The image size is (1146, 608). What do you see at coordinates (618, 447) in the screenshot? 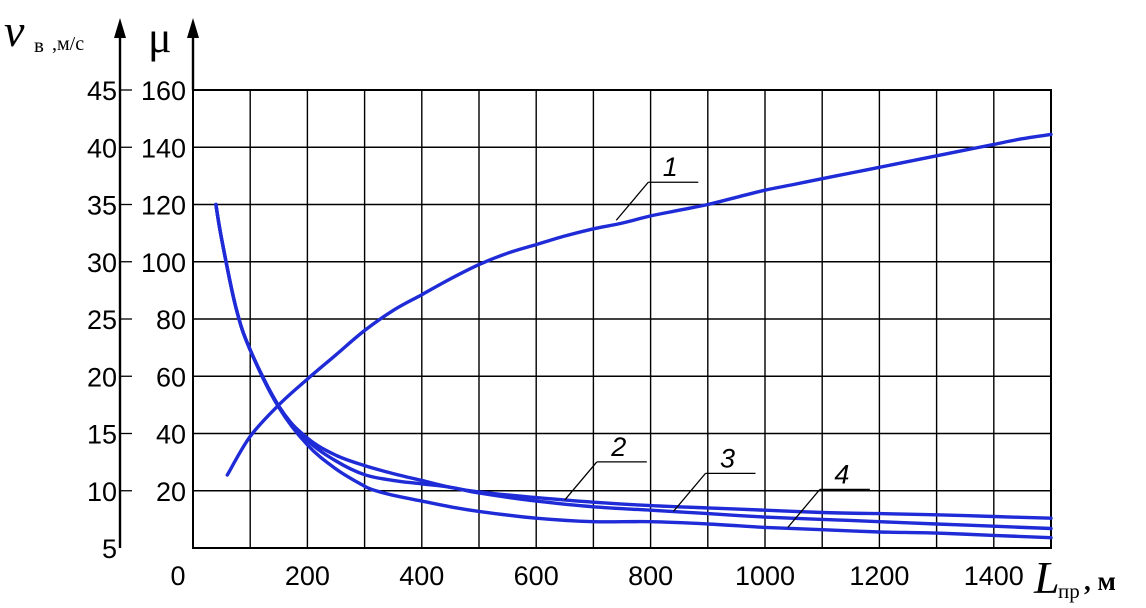
I see `curve-label: 2` at bounding box center [618, 447].